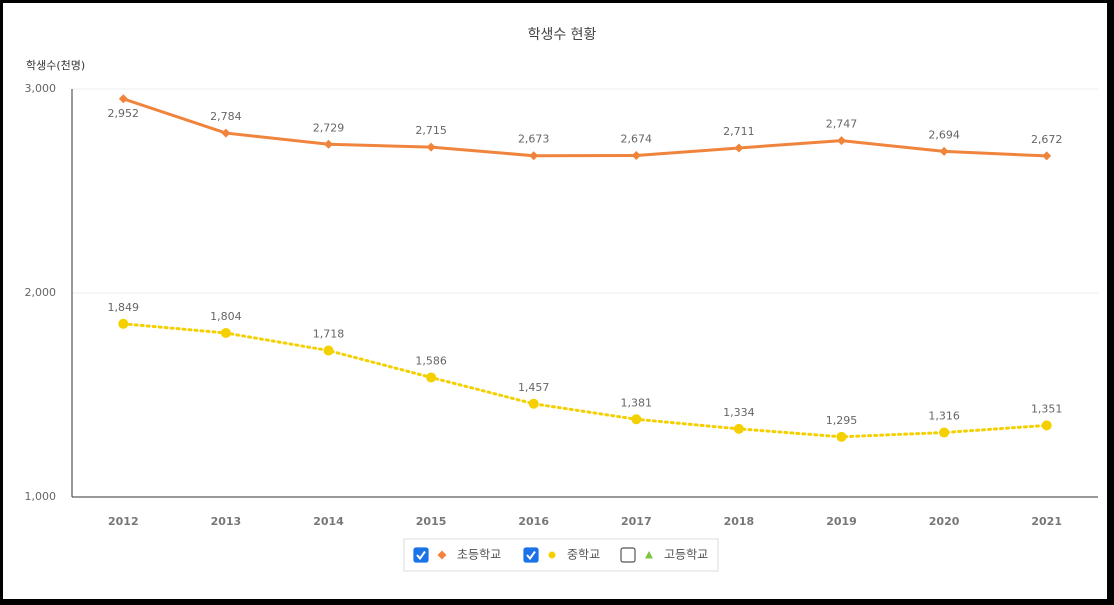  I want to click on legend-label: 고등학교, so click(686, 555).